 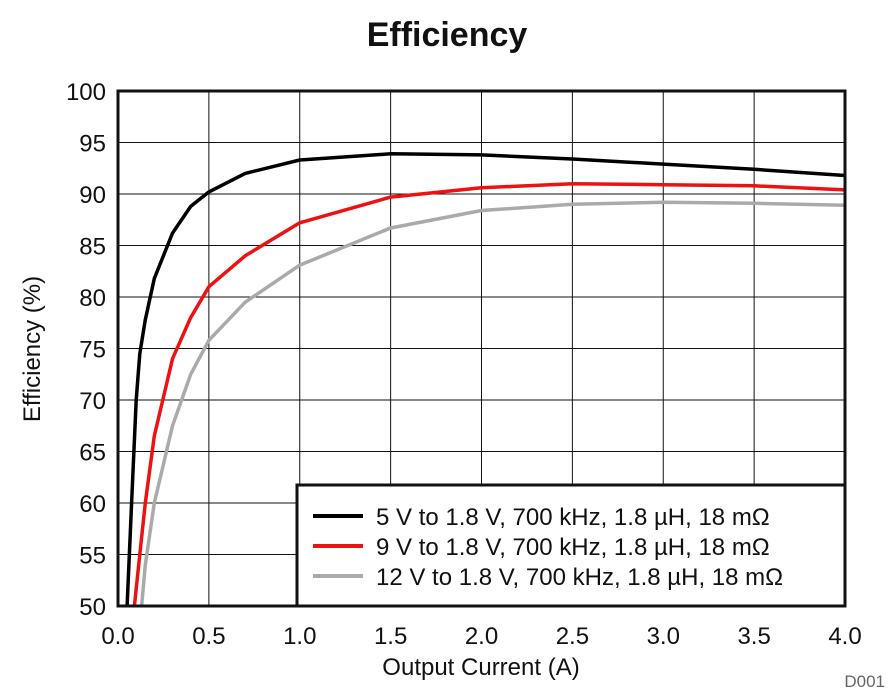 I want to click on y-tick-label: 90, so click(x=92, y=195).